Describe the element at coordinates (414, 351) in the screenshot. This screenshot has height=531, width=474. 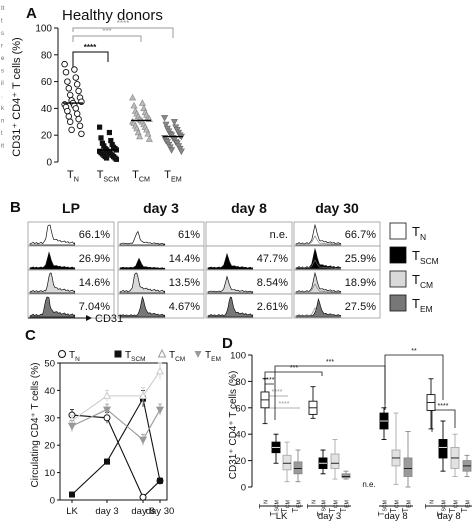
I see `d-sig-6: **` at that location.